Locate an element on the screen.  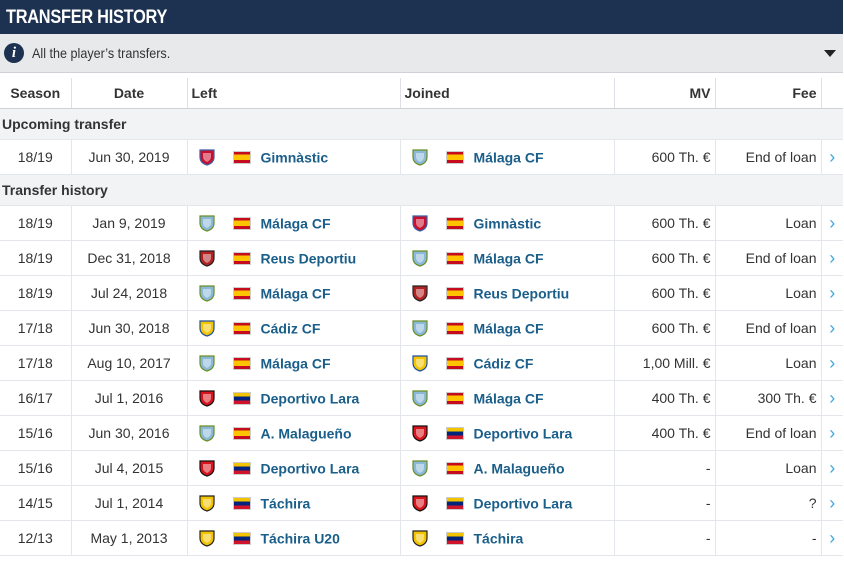
joined-club-link: Reus Deportiu is located at coordinates (521, 293).